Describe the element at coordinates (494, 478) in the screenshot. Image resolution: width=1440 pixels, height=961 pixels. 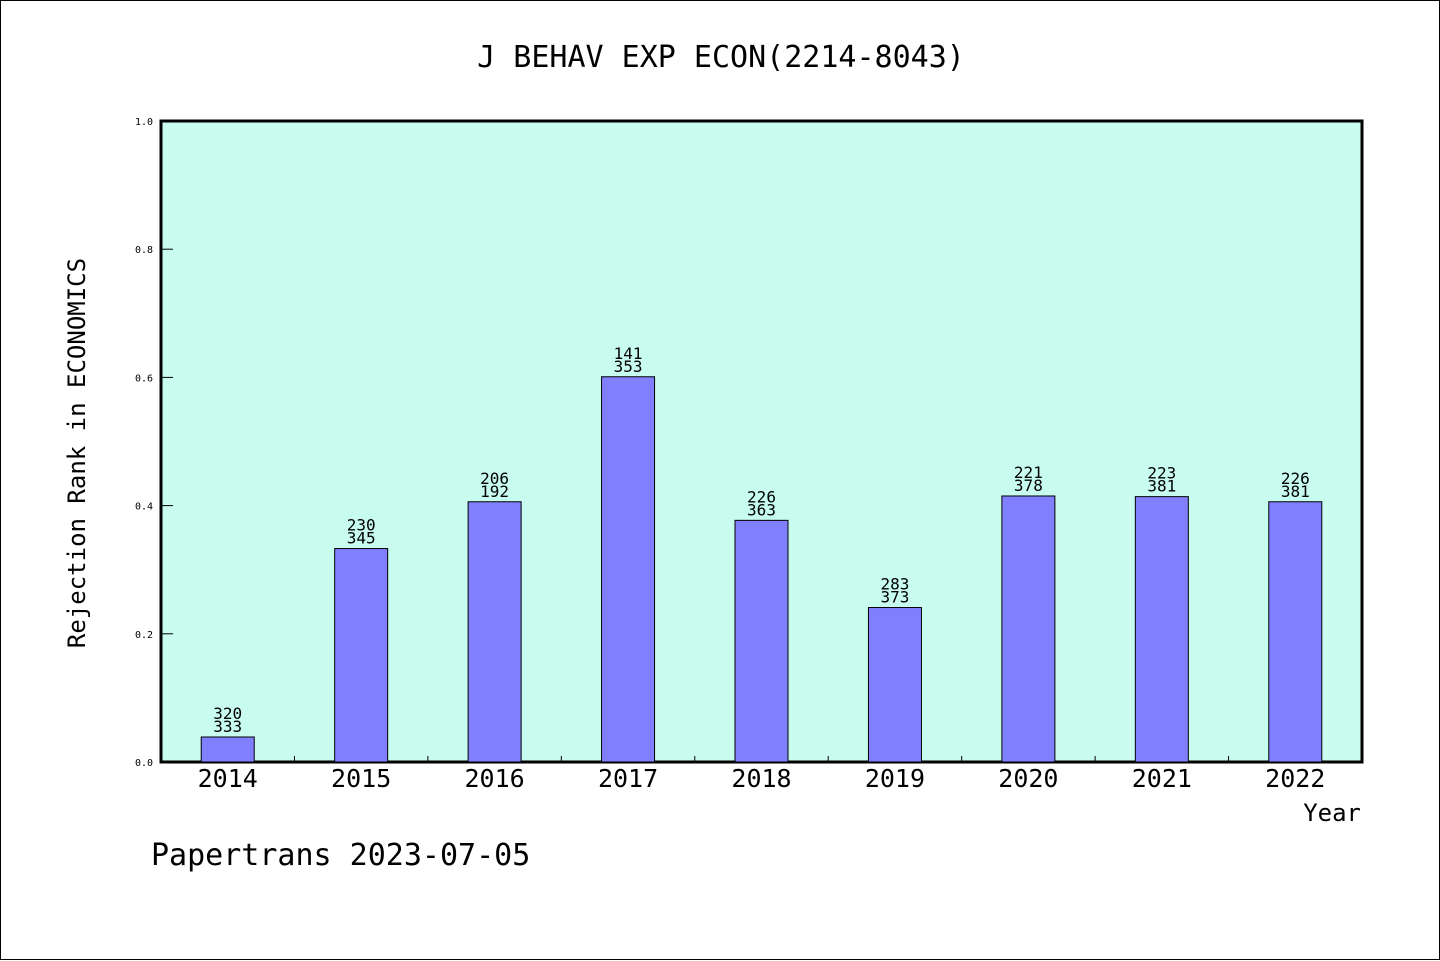
I see `bar-label-top-2016: 206` at that location.